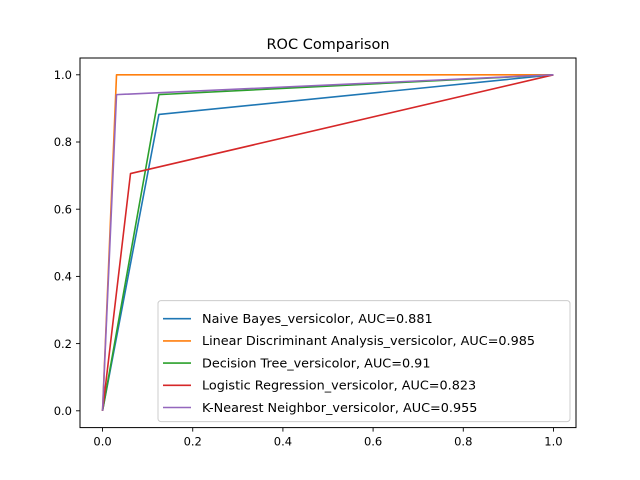  What do you see at coordinates (63, 142) in the screenshot?
I see `y-tick-label: 0.8` at bounding box center [63, 142].